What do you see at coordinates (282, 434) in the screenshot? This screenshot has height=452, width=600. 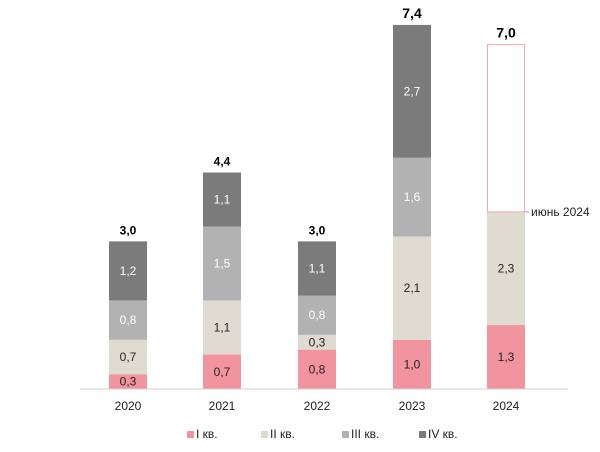 I see `legend-label: II кв.` at bounding box center [282, 434].